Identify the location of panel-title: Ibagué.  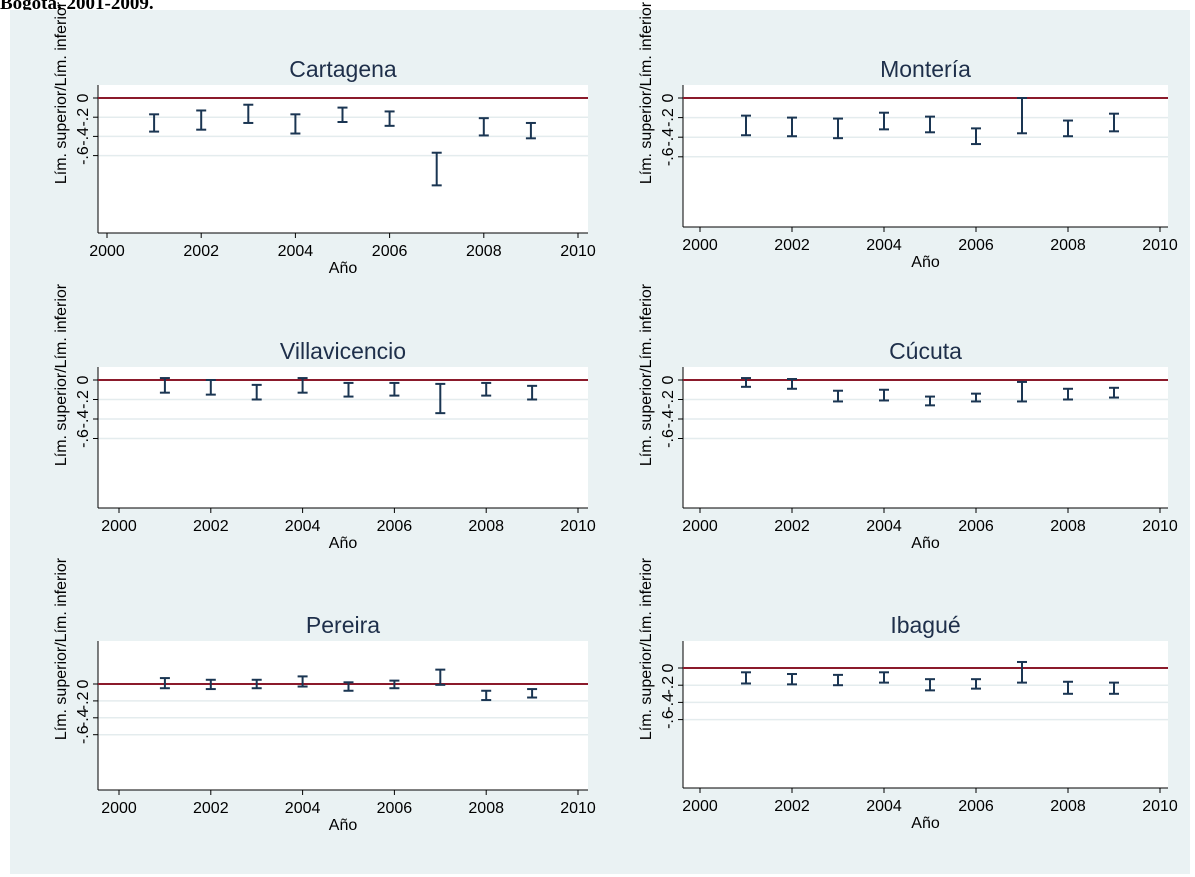
(925, 625).